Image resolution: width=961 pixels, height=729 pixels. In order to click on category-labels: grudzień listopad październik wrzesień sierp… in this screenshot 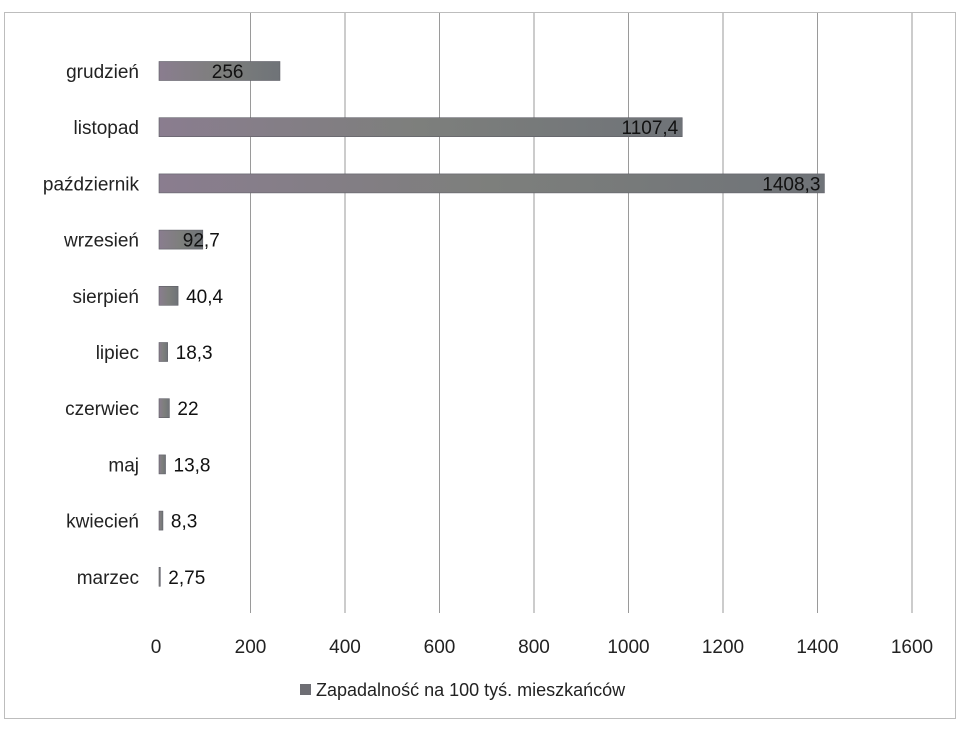, I will do `click(91, 325)`.